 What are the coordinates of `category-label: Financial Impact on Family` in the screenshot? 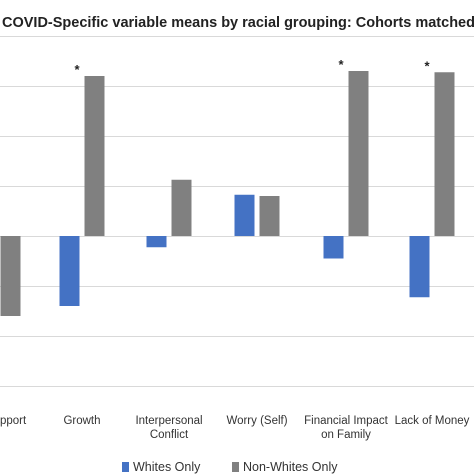 It's located at (346, 428).